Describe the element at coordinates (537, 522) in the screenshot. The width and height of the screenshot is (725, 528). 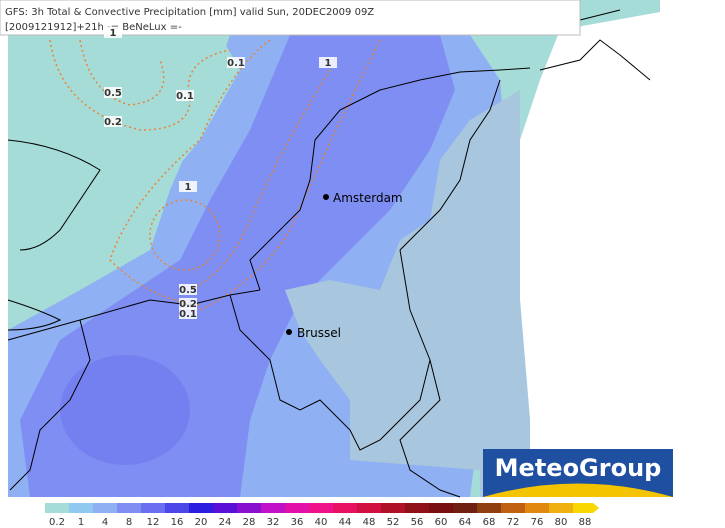
I see `legend-label: 76` at that location.